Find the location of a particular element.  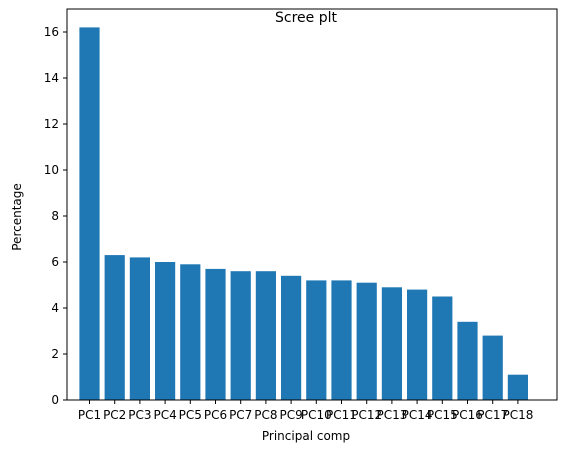

y-tick-label: 14 is located at coordinates (51, 78).